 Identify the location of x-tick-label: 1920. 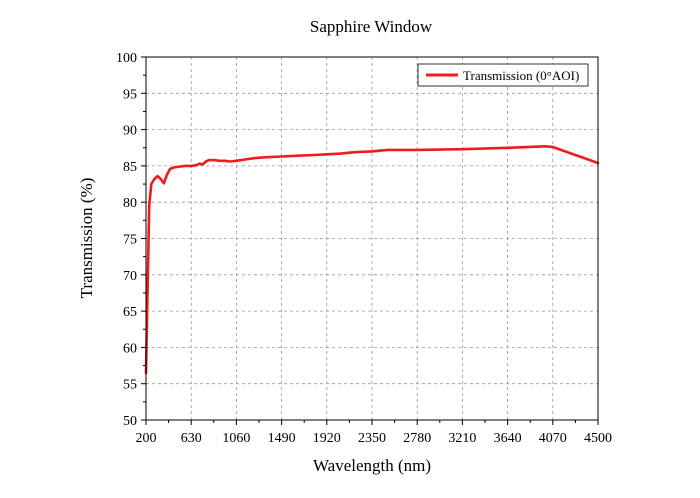
(327, 438).